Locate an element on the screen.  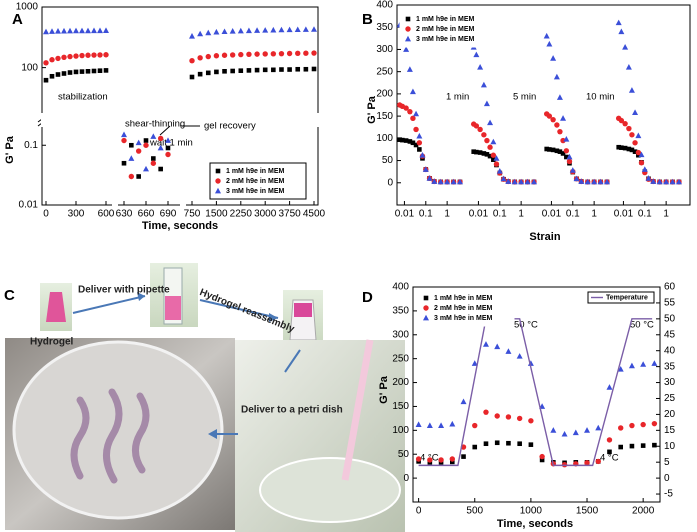
y2-tick-label: 20 is located at coordinates (670, 414).